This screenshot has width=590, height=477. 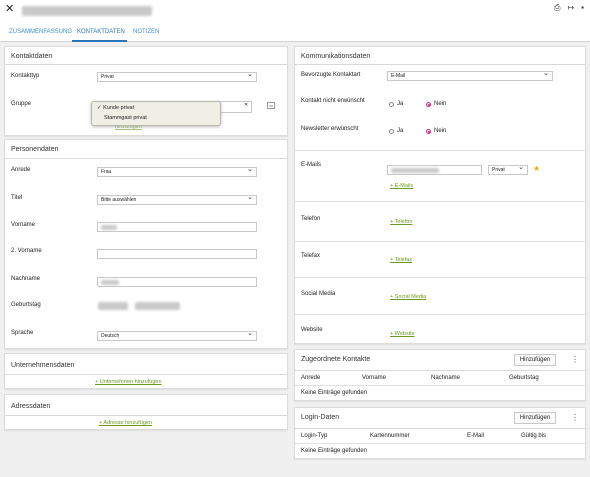 I want to click on zugeordnete-add-button: Hinzufügen, so click(x=535, y=360).